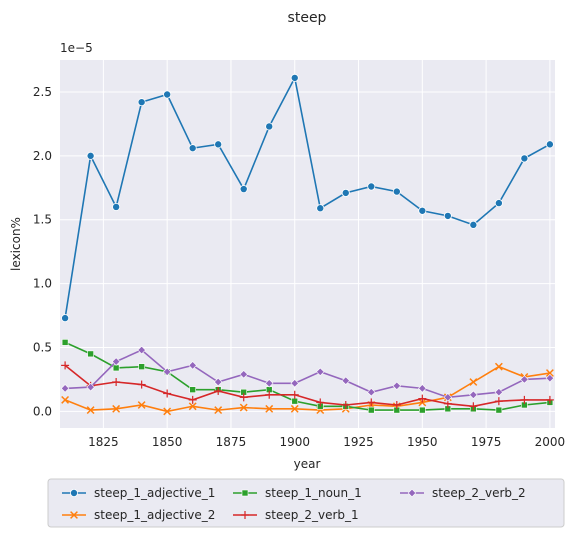 This screenshot has width=575, height=537. Describe the element at coordinates (154, 515) in the screenshot. I see `legend-label: steep_1_adjective_2` at that location.